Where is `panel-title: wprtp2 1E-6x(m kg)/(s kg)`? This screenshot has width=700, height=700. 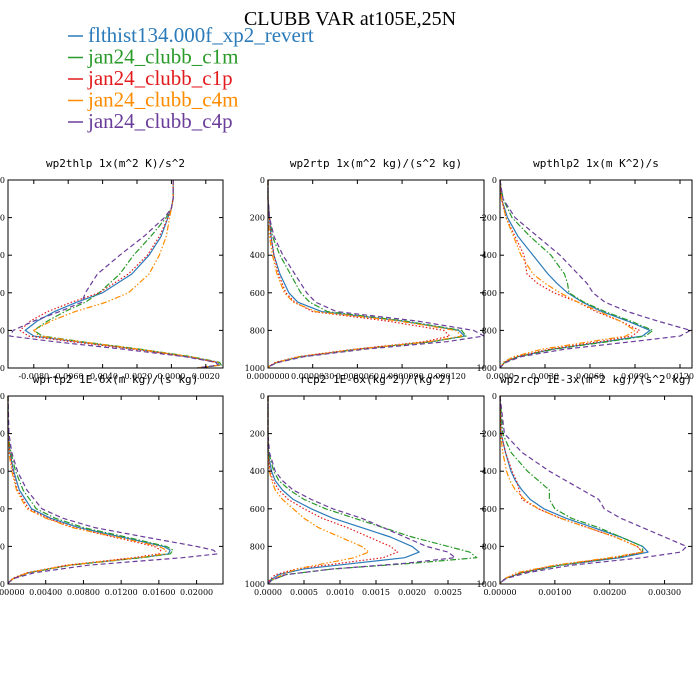
panel-title: wprtp2 1E-6x(m kg)/(s kg) is located at coordinates (116, 379).